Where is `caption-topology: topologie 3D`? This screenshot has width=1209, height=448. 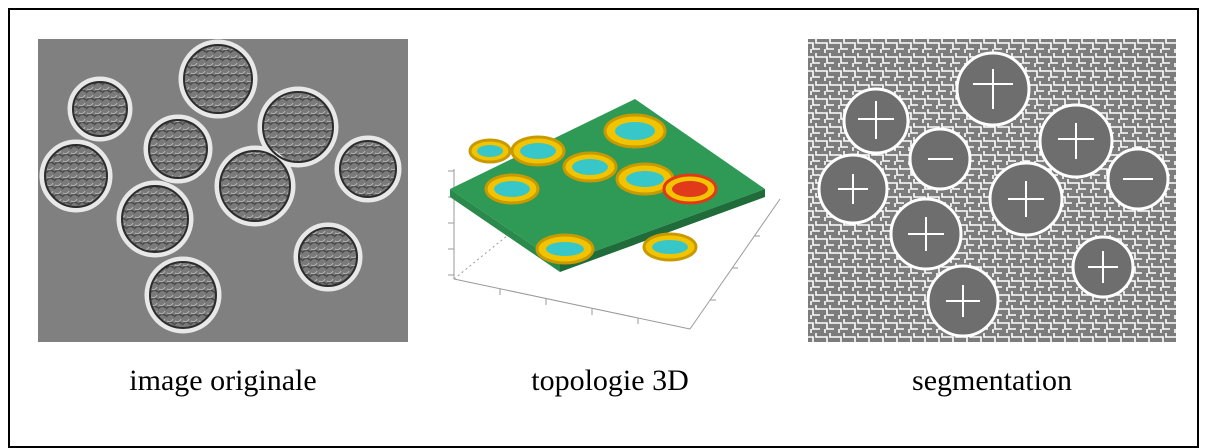 caption-topology: topologie 3D is located at coordinates (610, 380).